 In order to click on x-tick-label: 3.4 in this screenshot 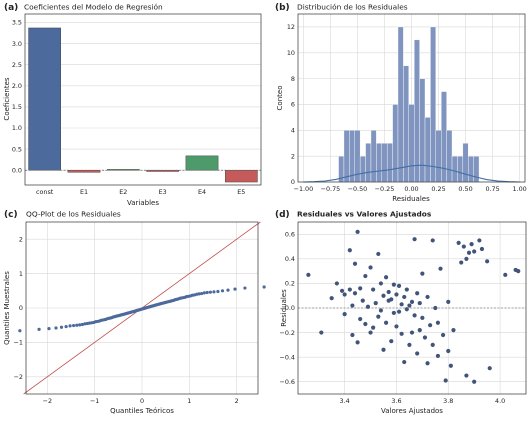, I will do `click(345, 401)`.